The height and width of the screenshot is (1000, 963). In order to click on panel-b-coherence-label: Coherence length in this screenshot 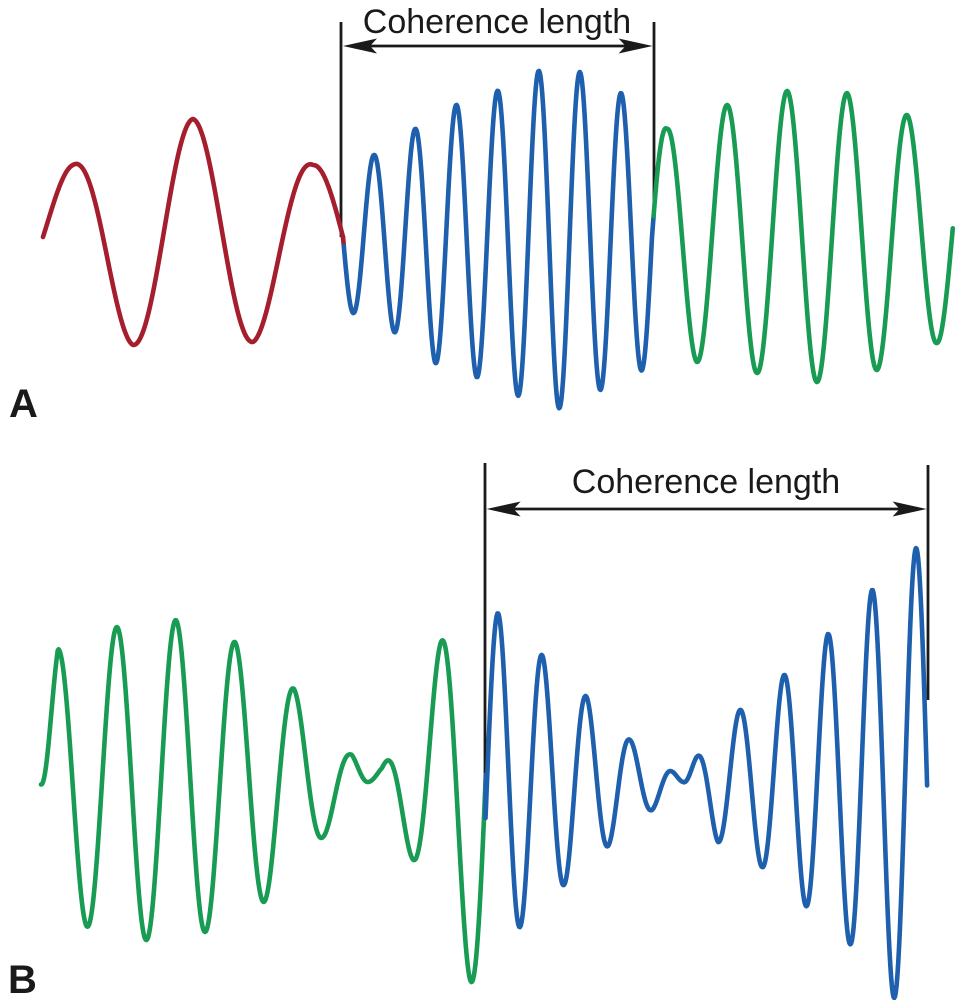, I will do `click(706, 482)`.